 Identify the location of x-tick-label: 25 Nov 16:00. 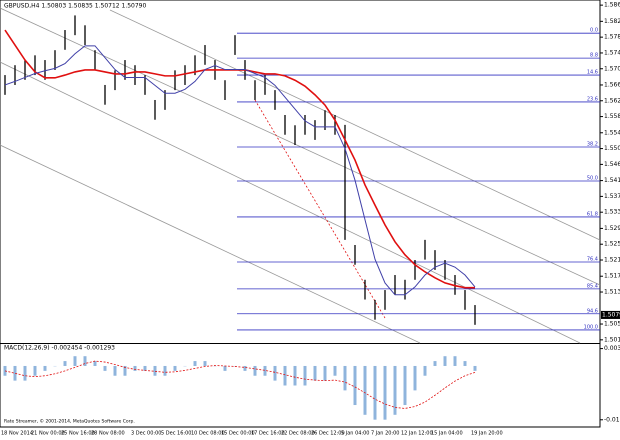
(78, 434).